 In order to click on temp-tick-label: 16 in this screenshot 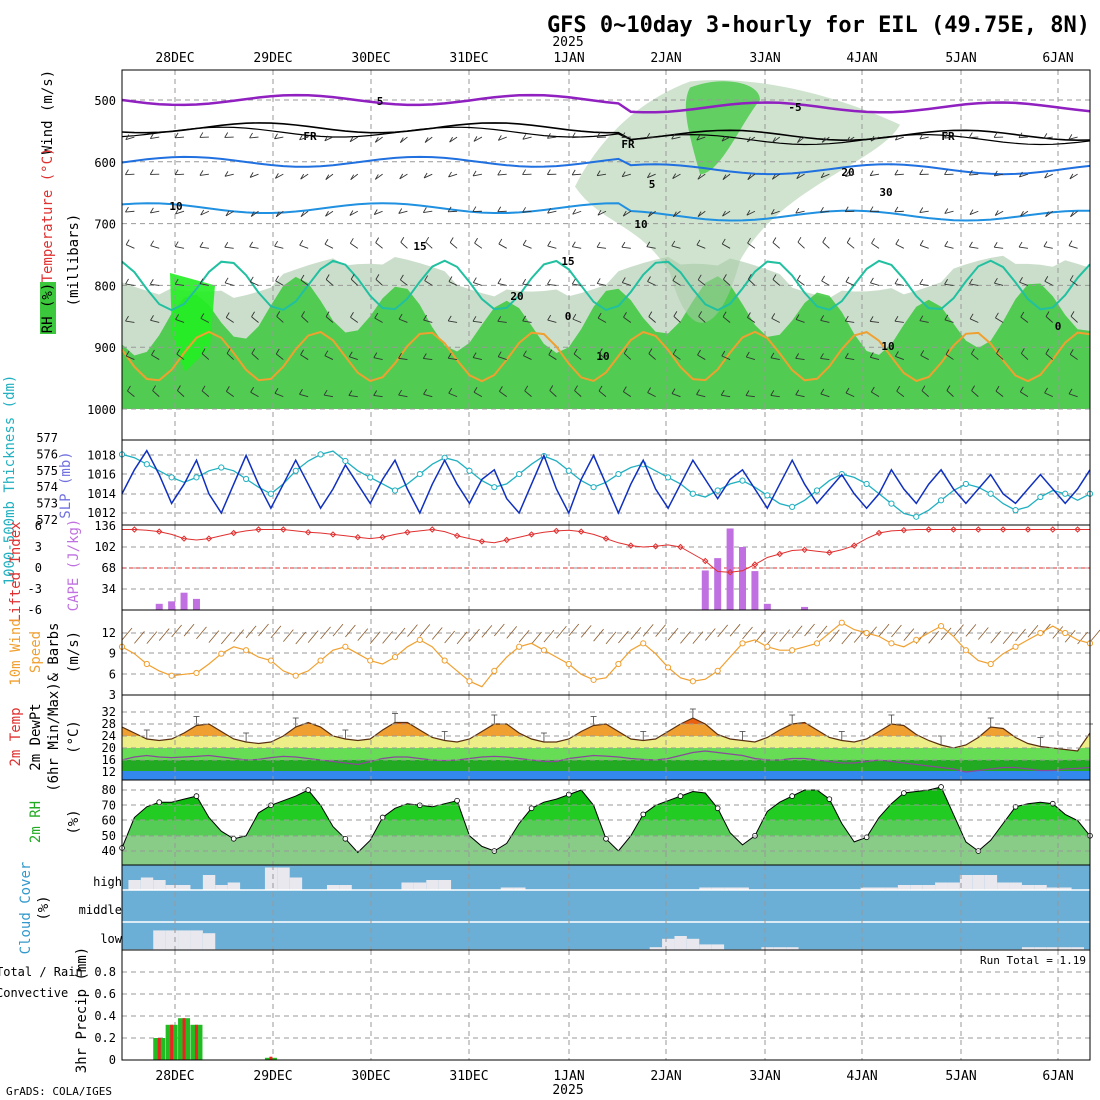, I will do `click(109, 760)`.